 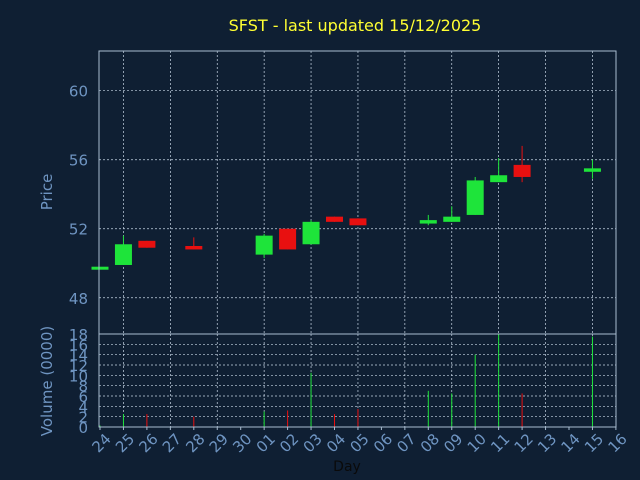 What do you see at coordinates (78, 366) in the screenshot?
I see `volume-tick-label: 12` at bounding box center [78, 366].